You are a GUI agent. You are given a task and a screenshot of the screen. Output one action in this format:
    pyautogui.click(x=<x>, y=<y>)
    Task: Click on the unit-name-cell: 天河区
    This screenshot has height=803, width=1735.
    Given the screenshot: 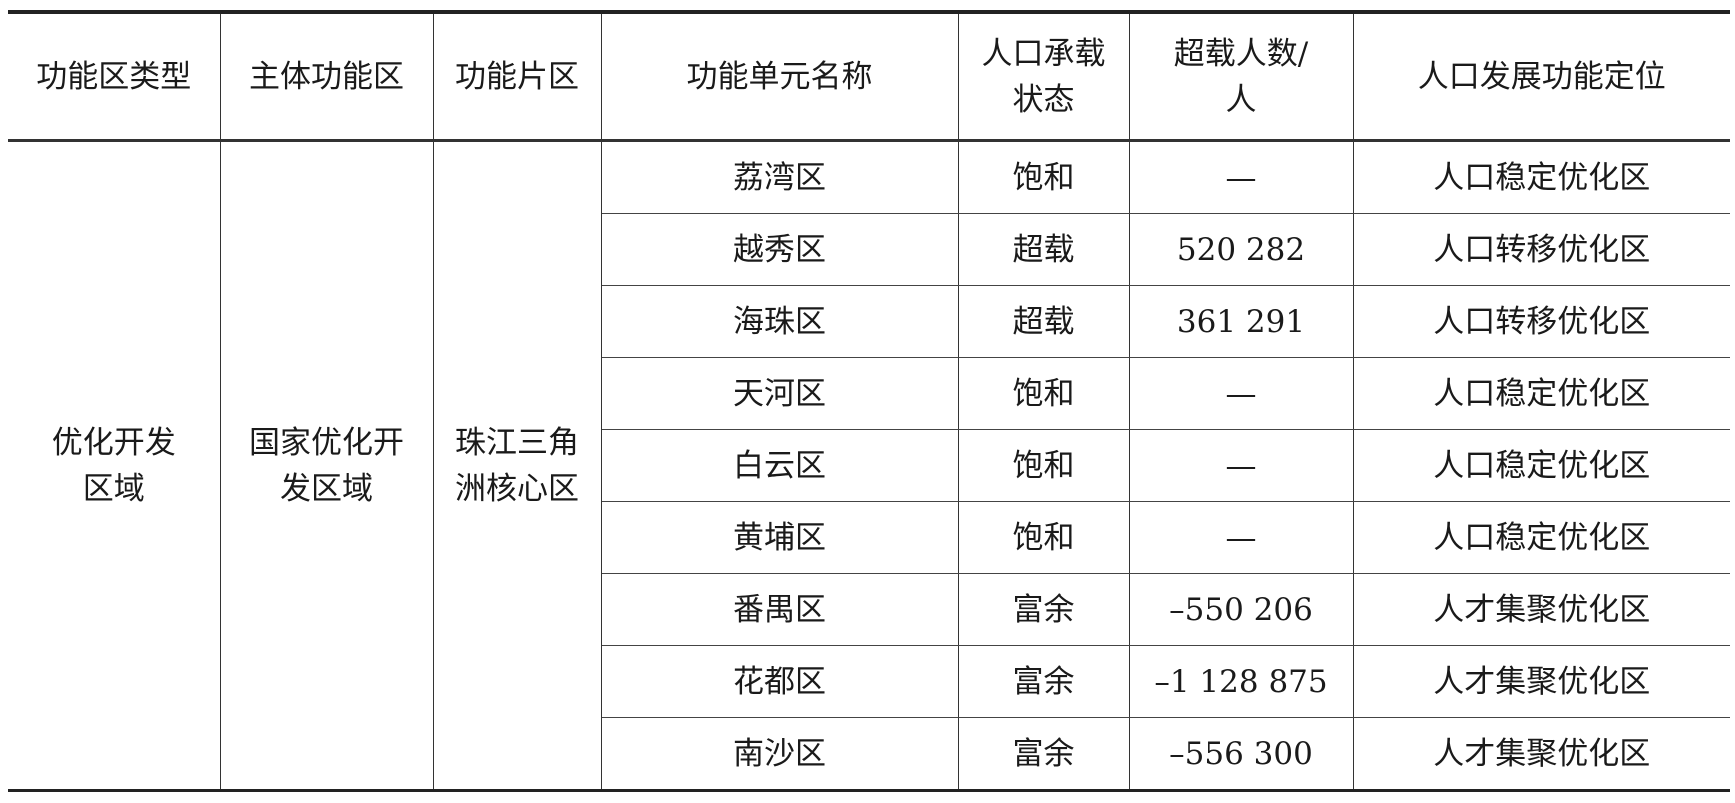 What is the action you would take?
    pyautogui.click(x=780, y=393)
    